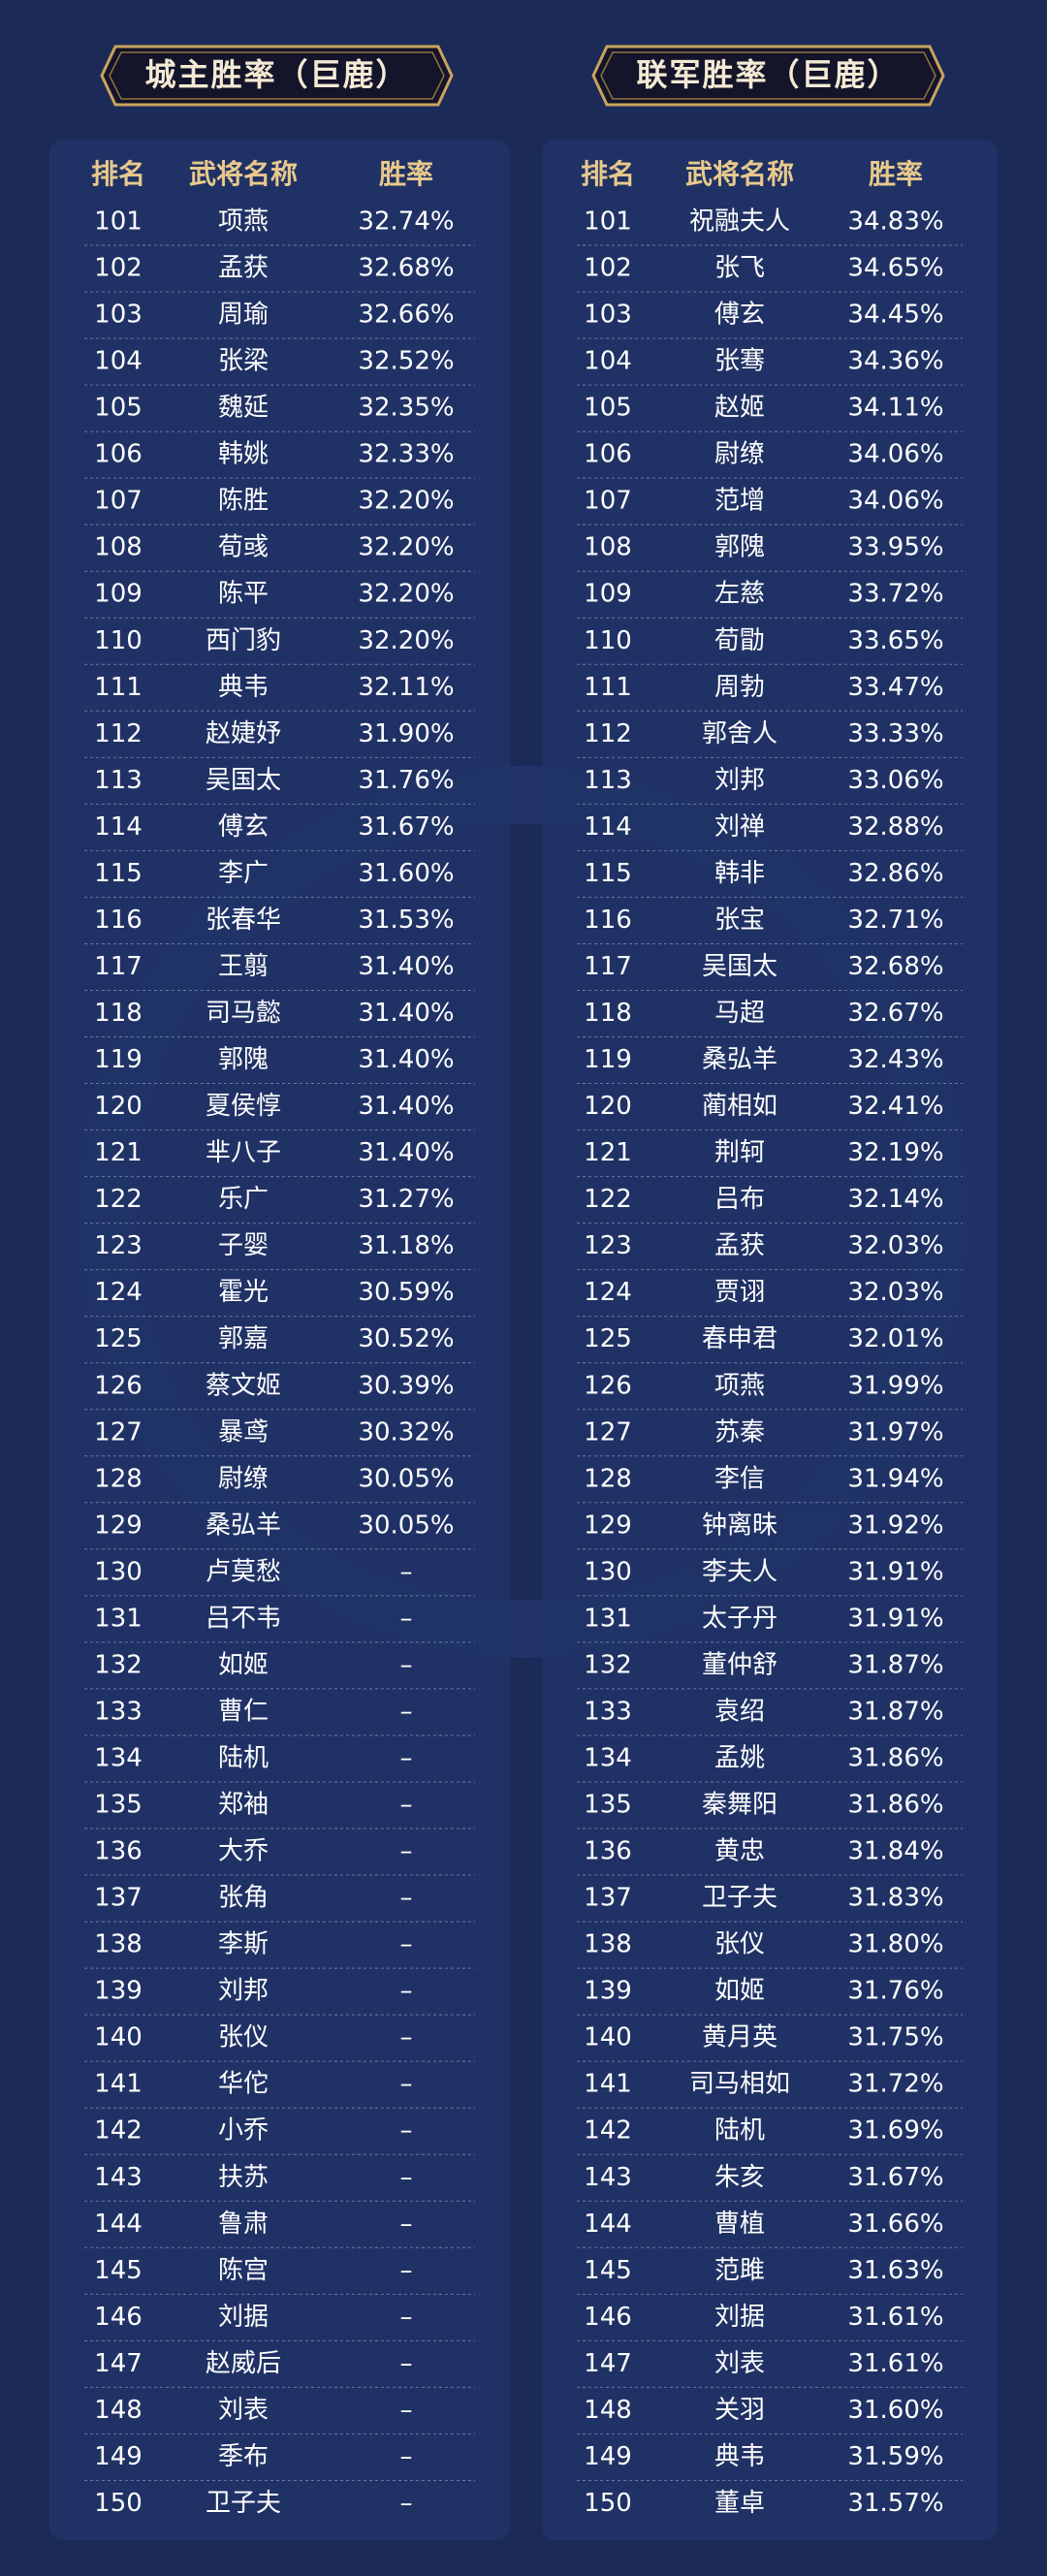 Image resolution: width=1047 pixels, height=2576 pixels. What do you see at coordinates (608, 967) in the screenshot?
I see `cell: 117` at bounding box center [608, 967].